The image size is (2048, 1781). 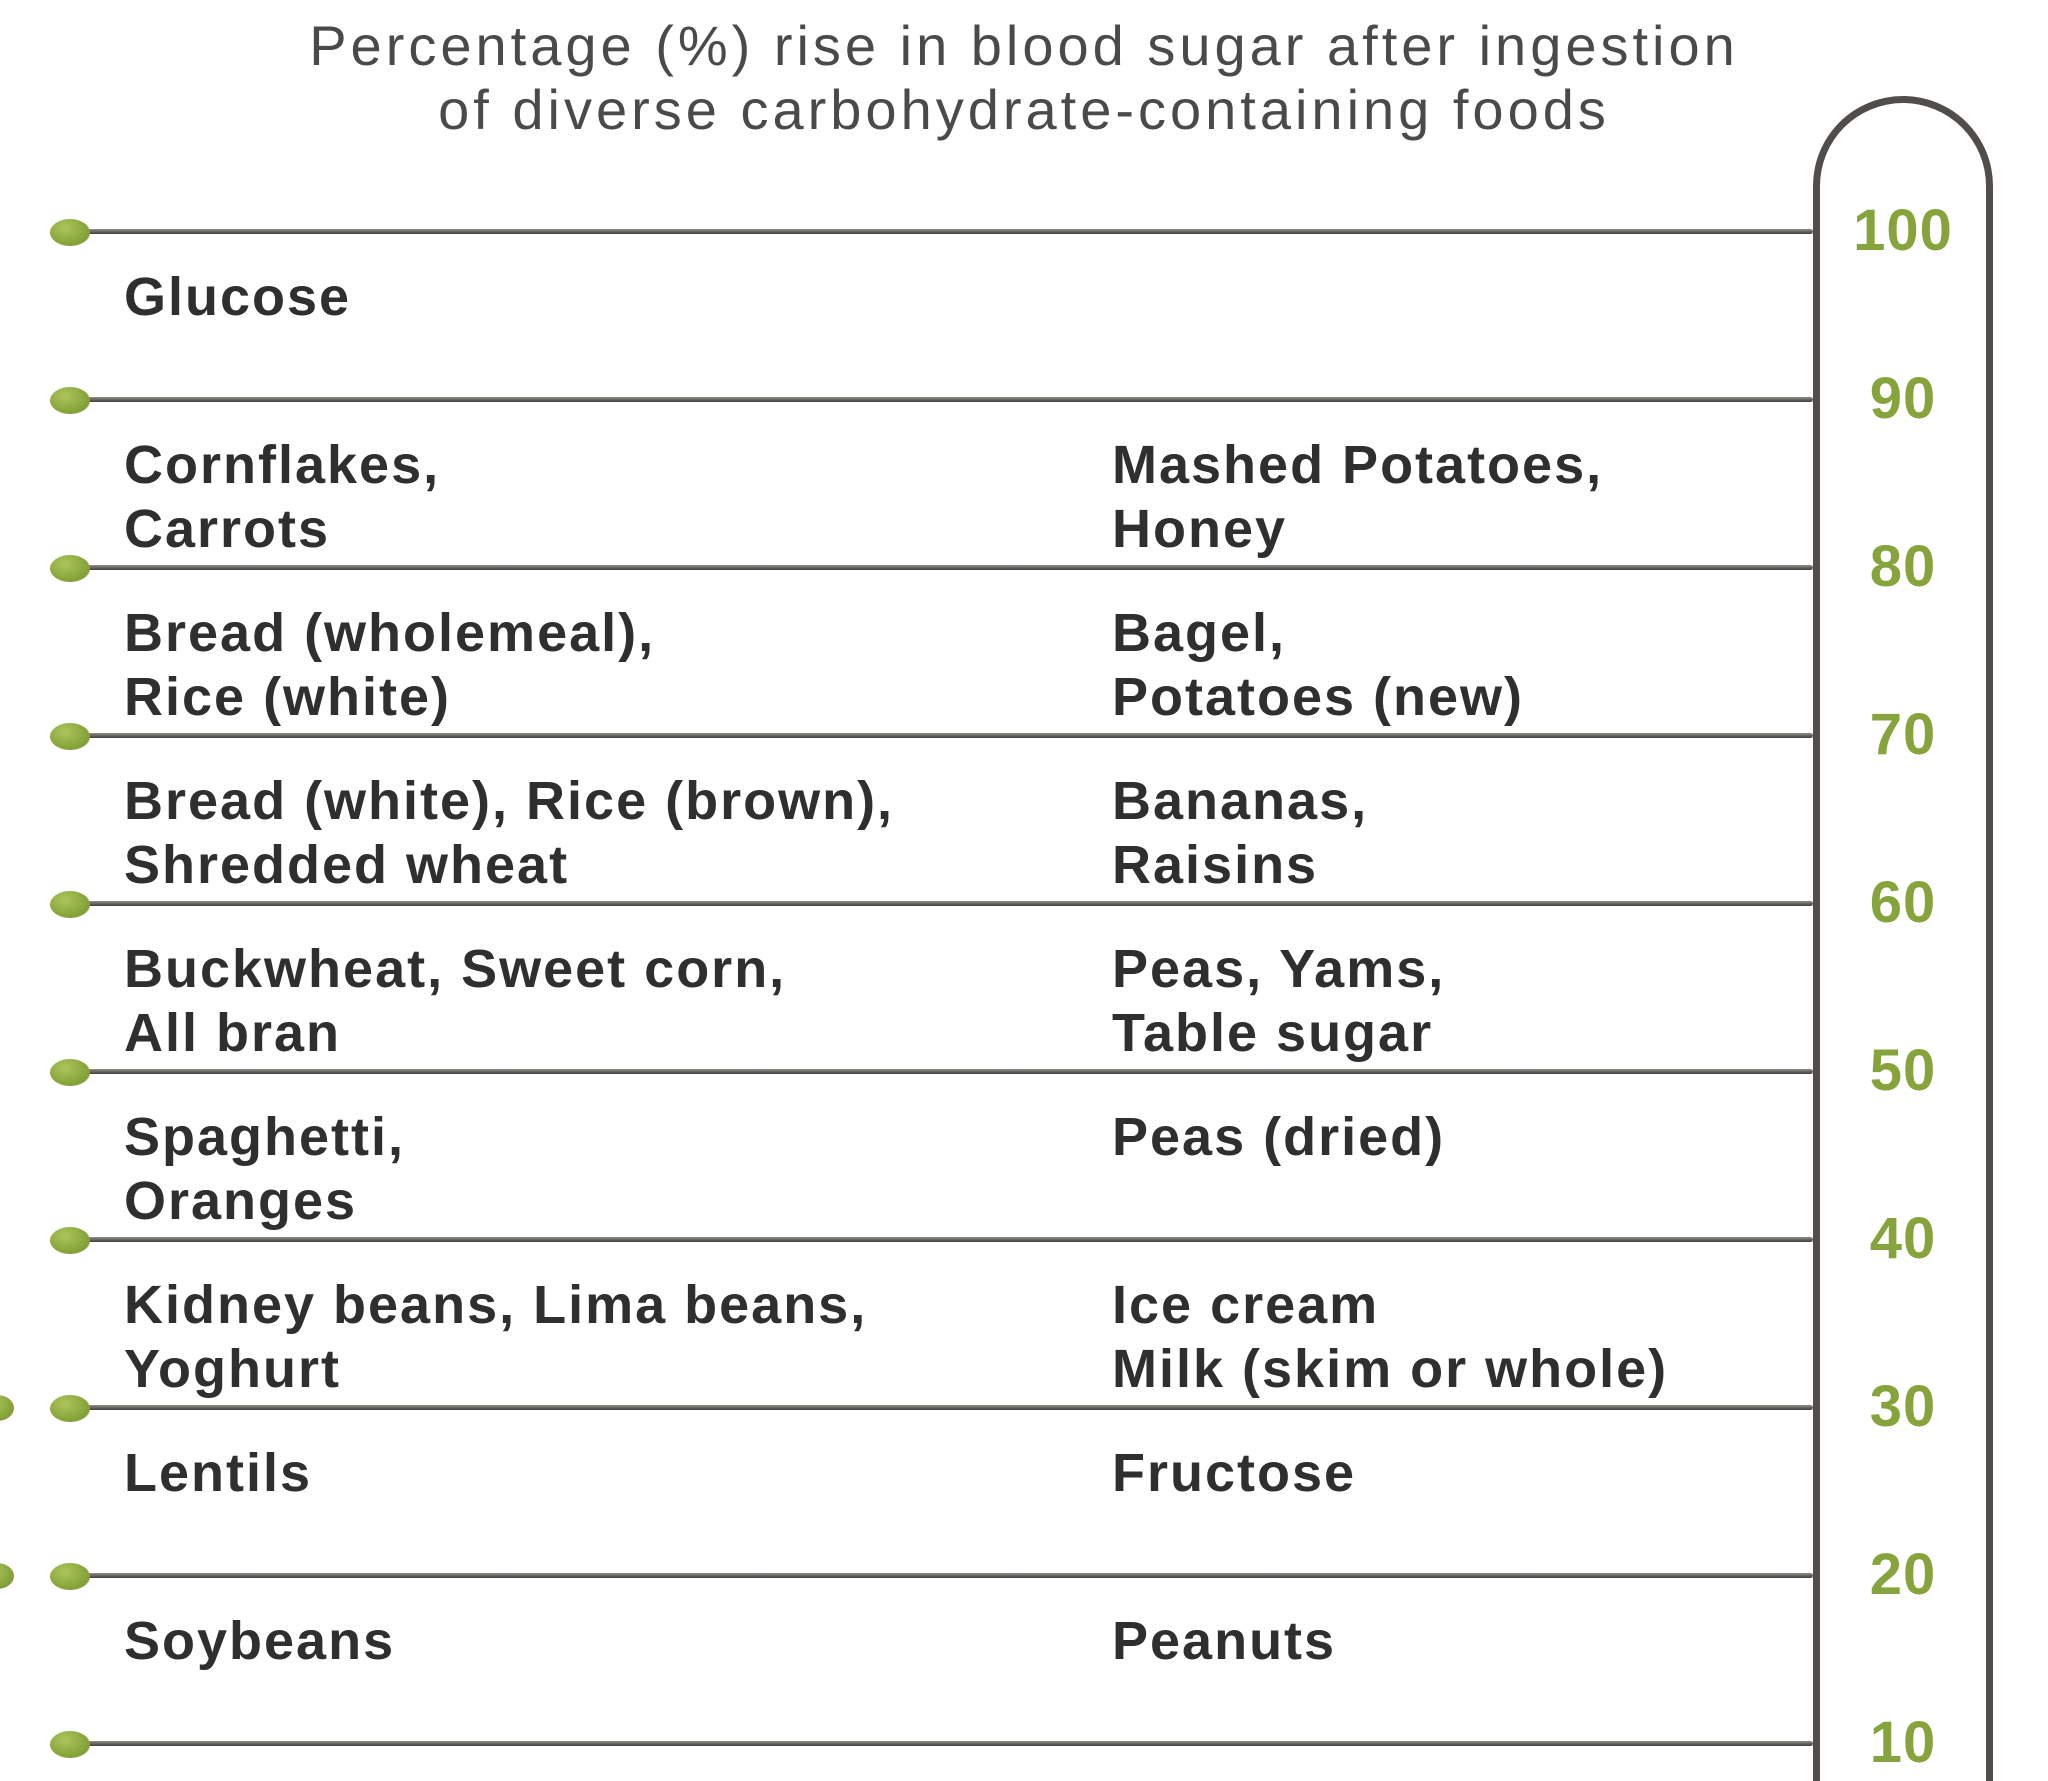 I want to click on food-label-left-row8: Lentils, so click(x=218, y=1473).